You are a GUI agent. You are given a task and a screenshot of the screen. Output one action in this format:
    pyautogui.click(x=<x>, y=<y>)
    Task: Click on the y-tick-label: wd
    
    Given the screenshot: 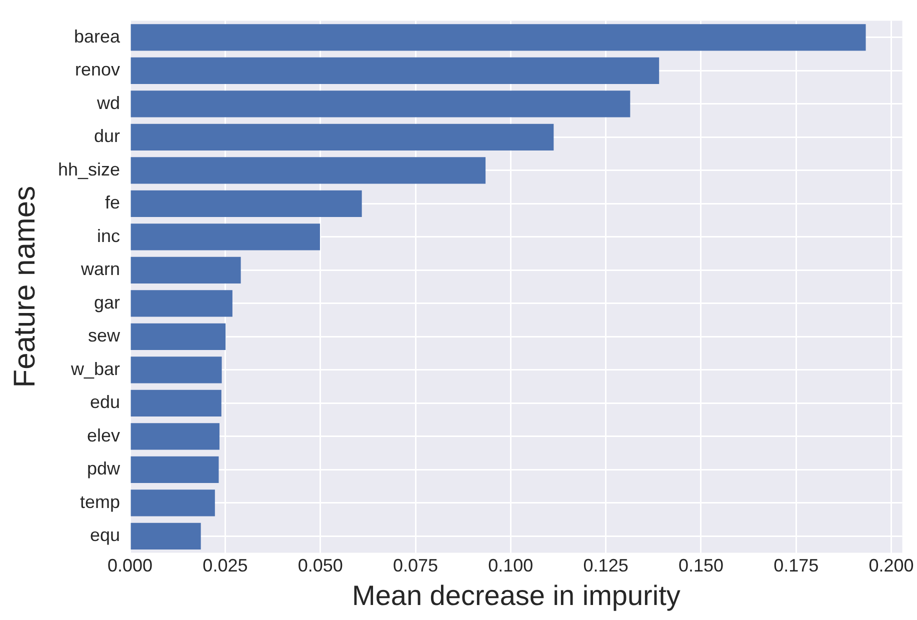 What is the action you would take?
    pyautogui.click(x=108, y=102)
    